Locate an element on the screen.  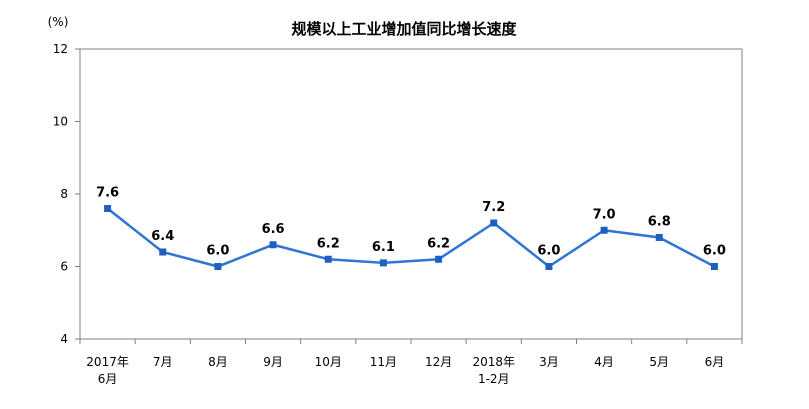
x-tick-label: 11月 is located at coordinates (383, 362).